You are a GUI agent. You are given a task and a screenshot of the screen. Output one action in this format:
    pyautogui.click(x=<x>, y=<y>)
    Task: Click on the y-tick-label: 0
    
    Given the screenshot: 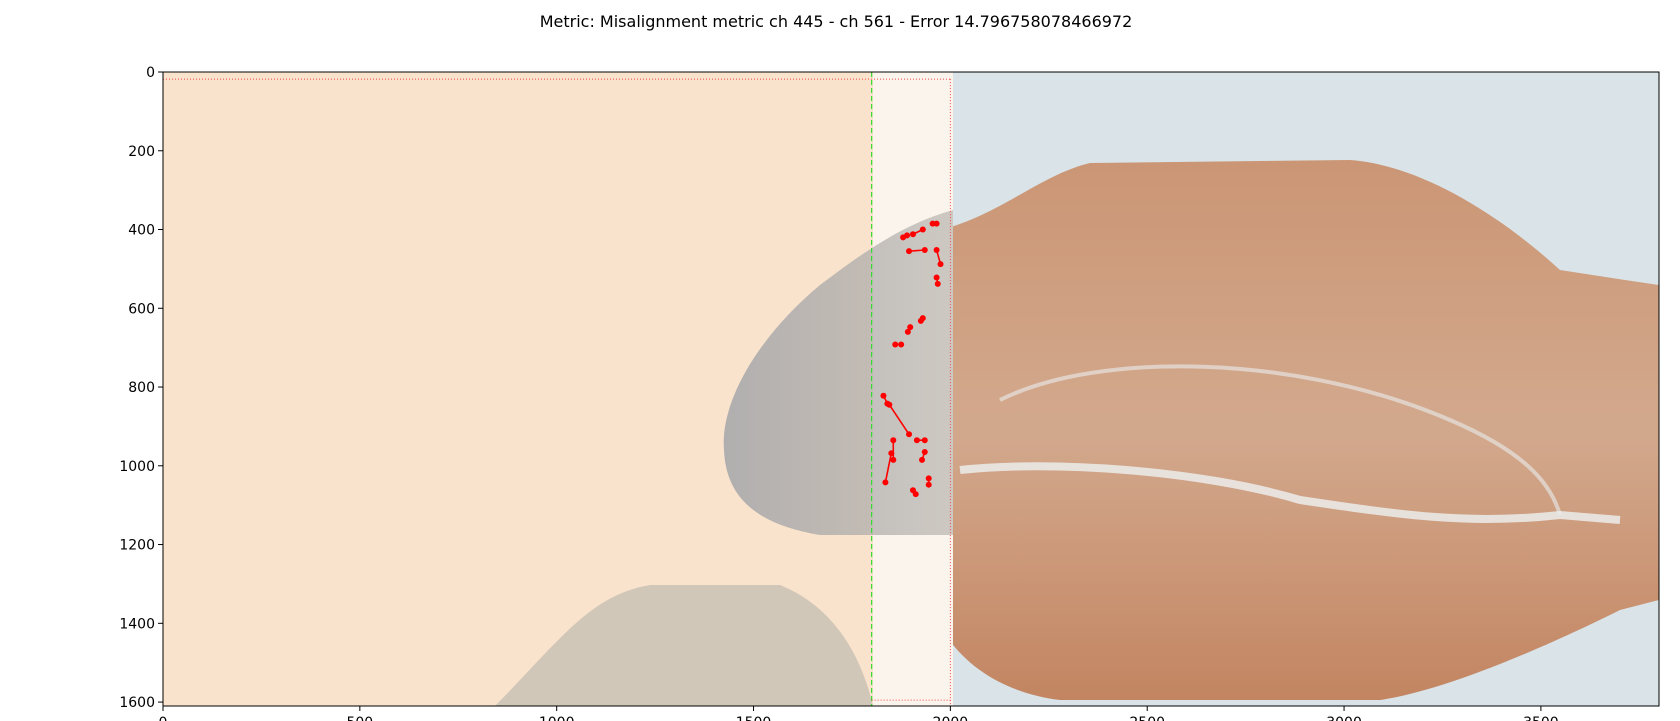 What is the action you would take?
    pyautogui.click(x=150, y=73)
    